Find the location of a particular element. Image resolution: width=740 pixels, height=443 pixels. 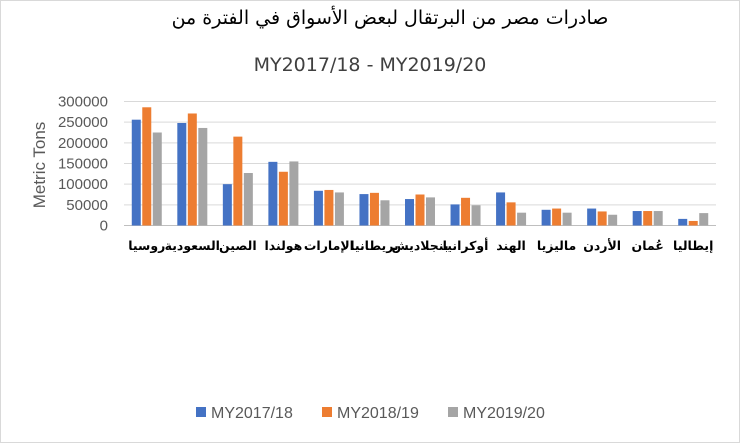

legend: MY2017/18 MY2018/19 MY2019/20 is located at coordinates (370, 413).